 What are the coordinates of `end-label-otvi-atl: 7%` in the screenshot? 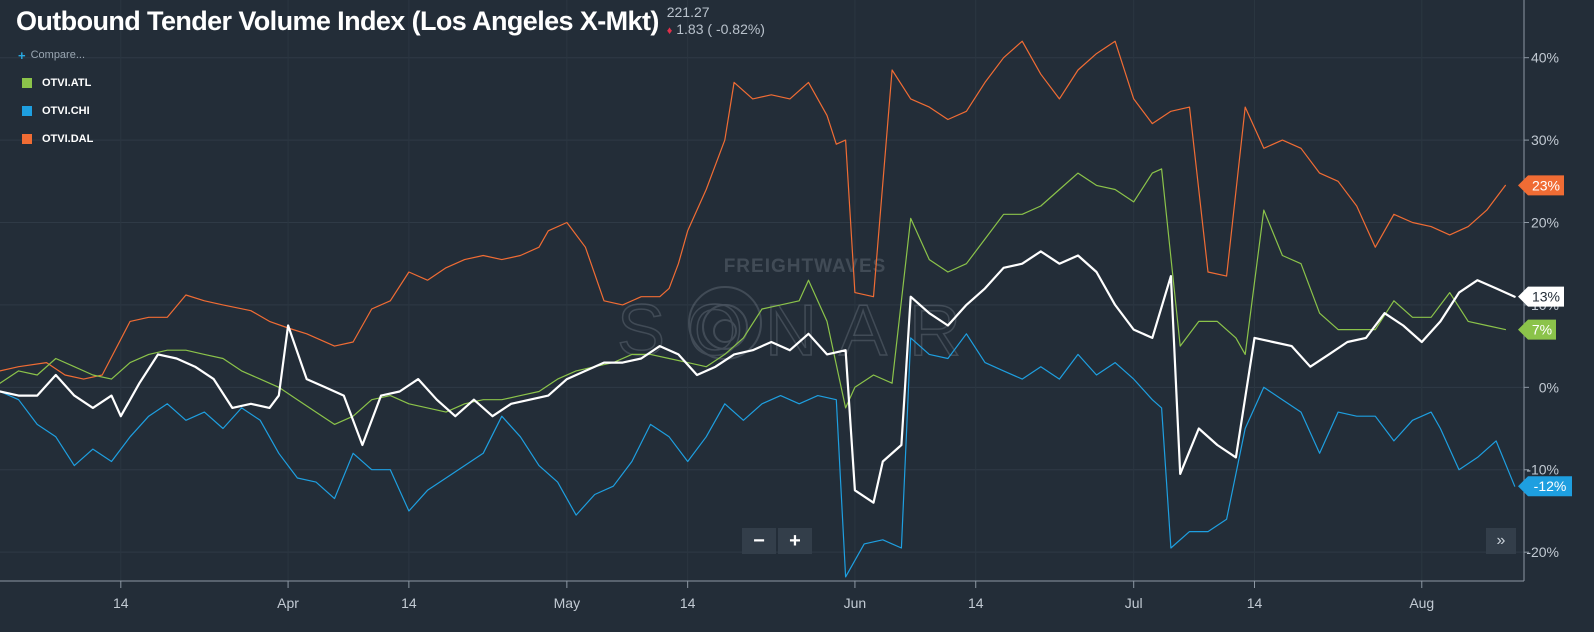 It's located at (1537, 329).